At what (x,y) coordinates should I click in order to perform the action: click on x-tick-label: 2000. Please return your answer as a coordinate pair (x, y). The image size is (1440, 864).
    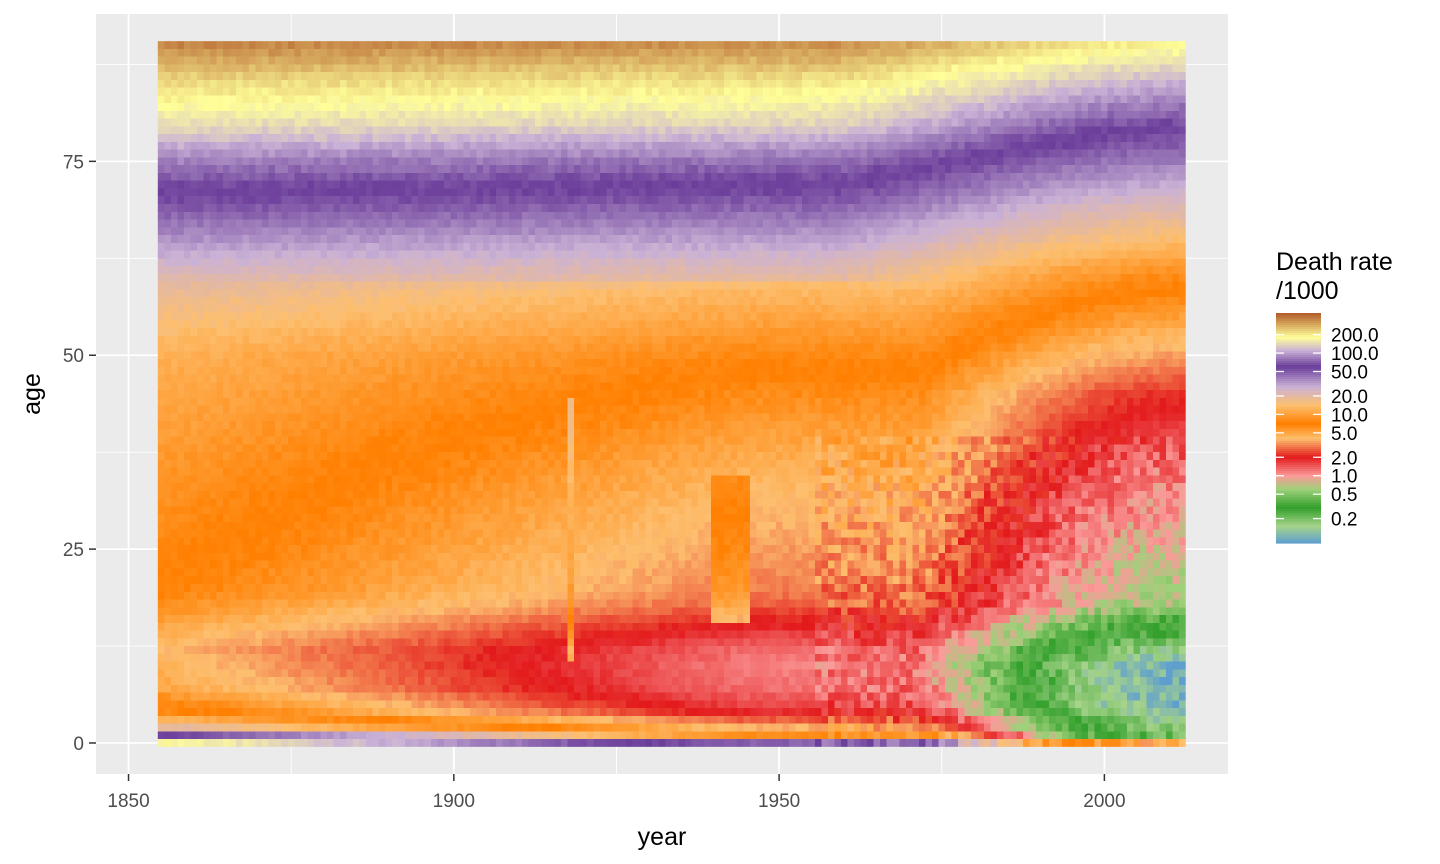
    Looking at the image, I should click on (1104, 801).